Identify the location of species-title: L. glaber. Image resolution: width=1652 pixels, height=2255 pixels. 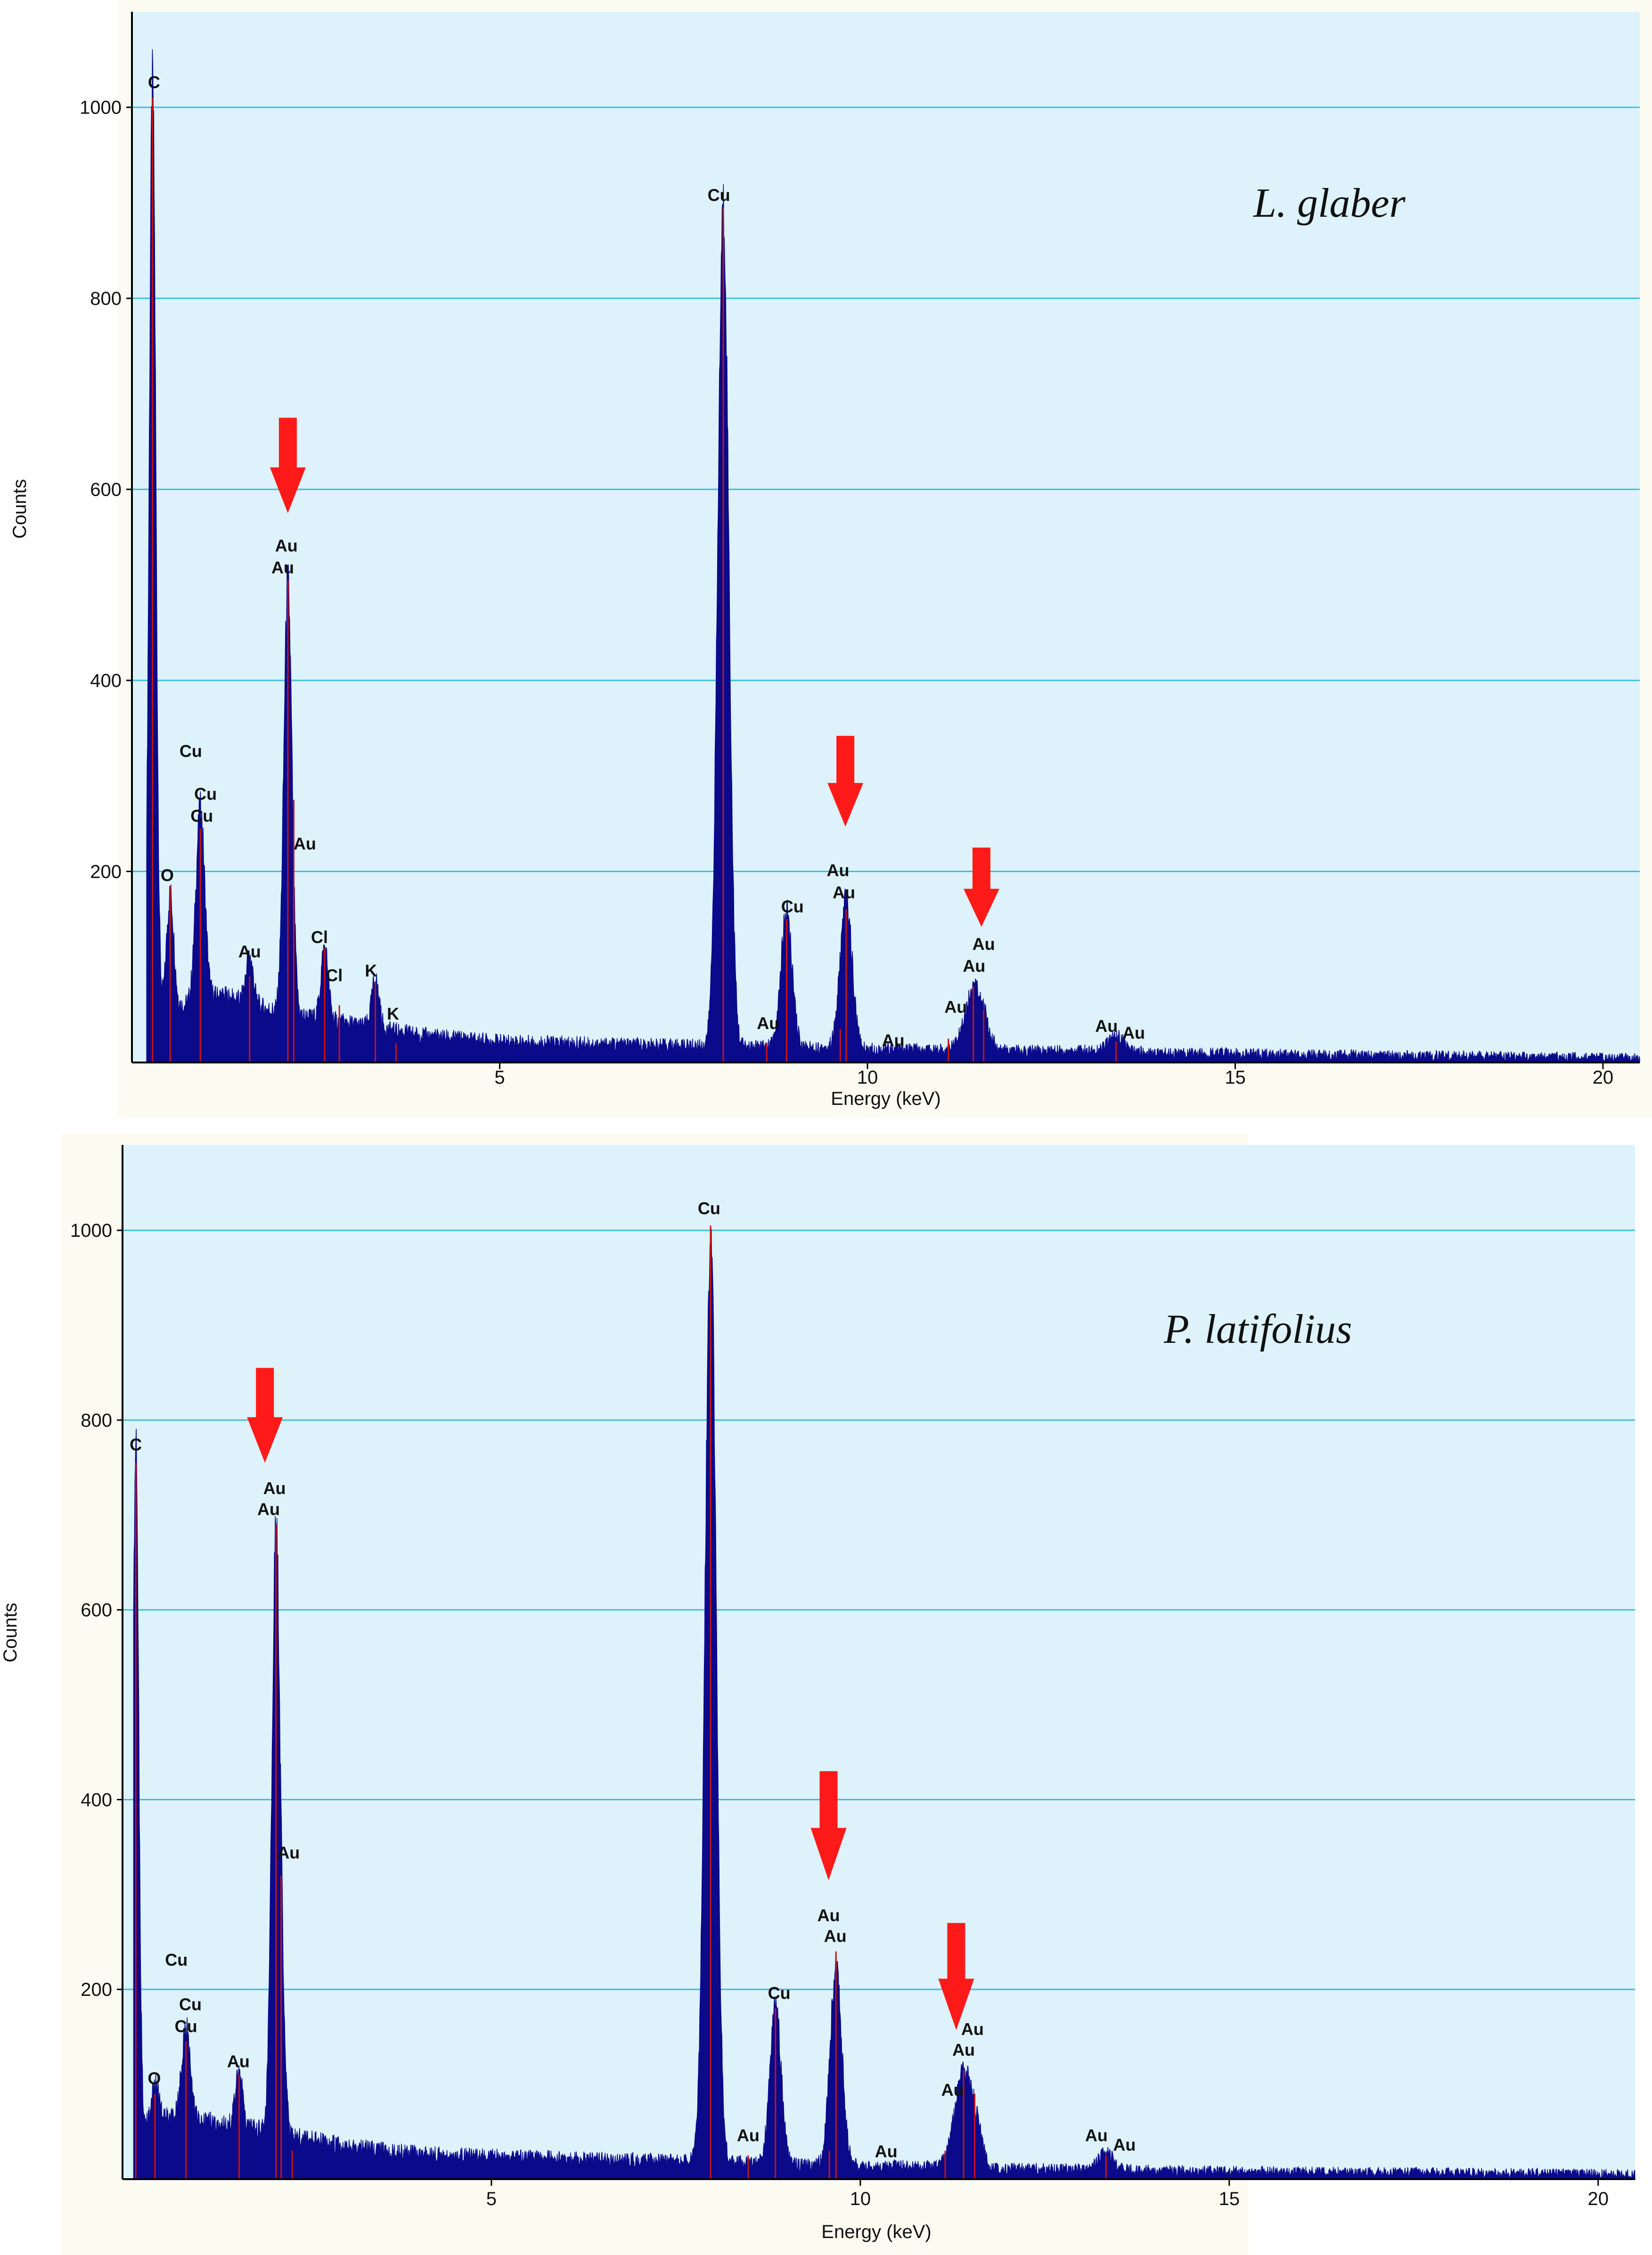
(1329, 203).